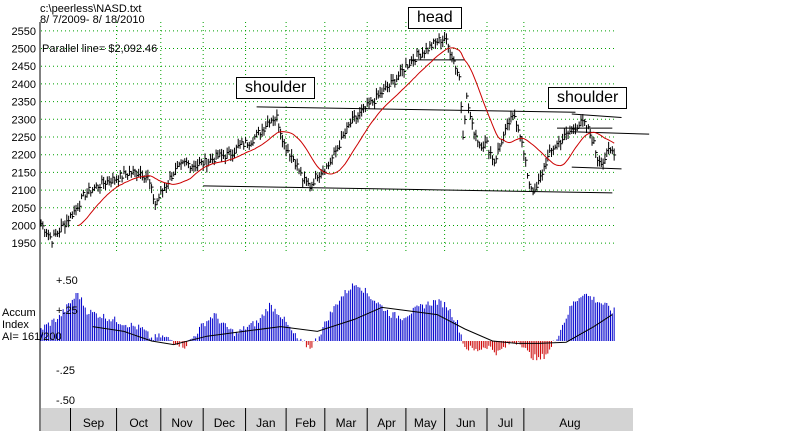  What do you see at coordinates (265, 423) in the screenshot?
I see `month-label: Jan` at bounding box center [265, 423].